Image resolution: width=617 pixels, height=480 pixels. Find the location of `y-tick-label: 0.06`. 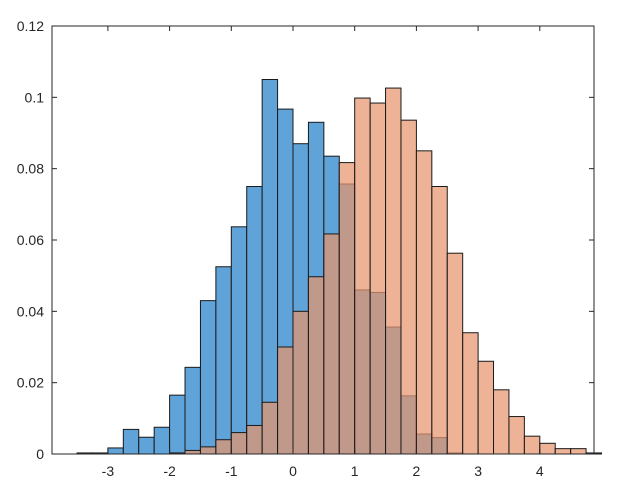

y-tick-label: 0.06 is located at coordinates (30, 240).